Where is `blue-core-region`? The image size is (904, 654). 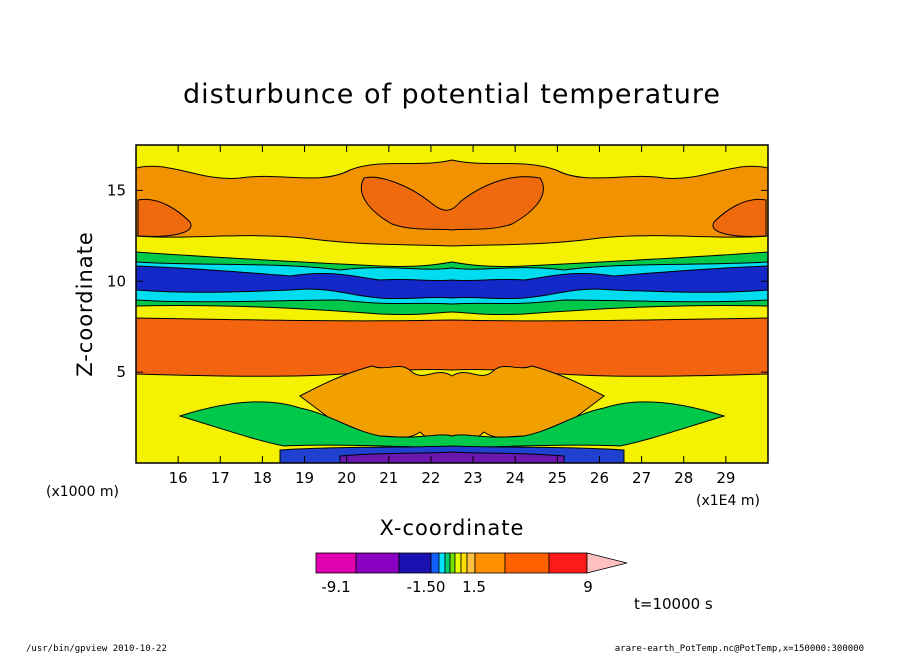 blue-core-region is located at coordinates (452, 282).